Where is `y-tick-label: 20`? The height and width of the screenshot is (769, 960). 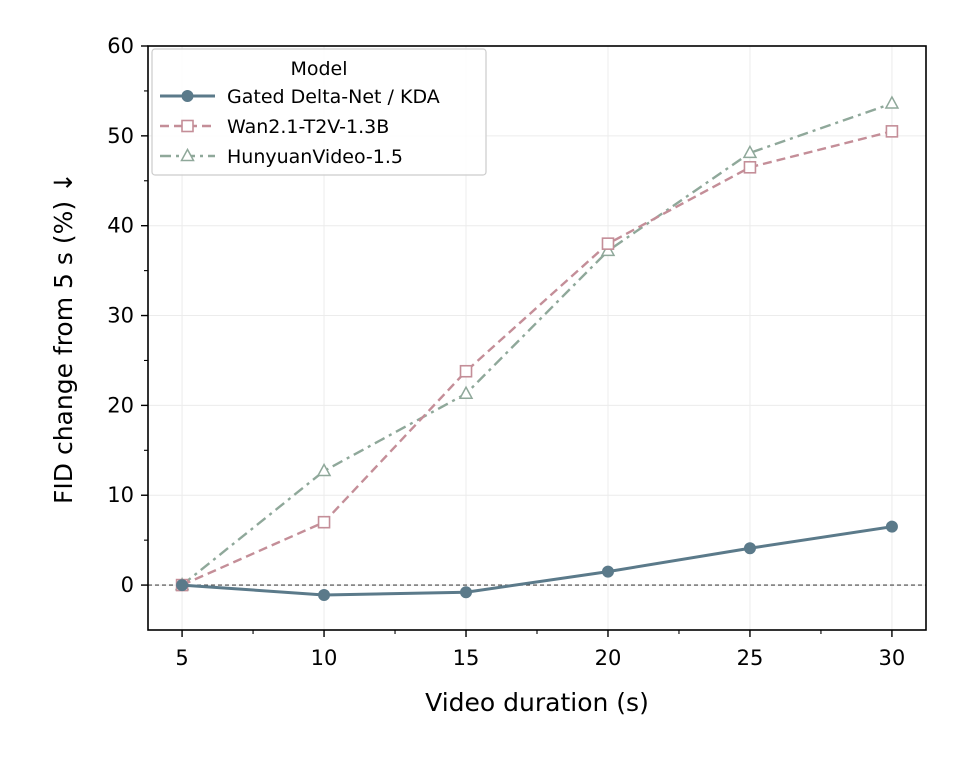 y-tick-label: 20 is located at coordinates (120, 405).